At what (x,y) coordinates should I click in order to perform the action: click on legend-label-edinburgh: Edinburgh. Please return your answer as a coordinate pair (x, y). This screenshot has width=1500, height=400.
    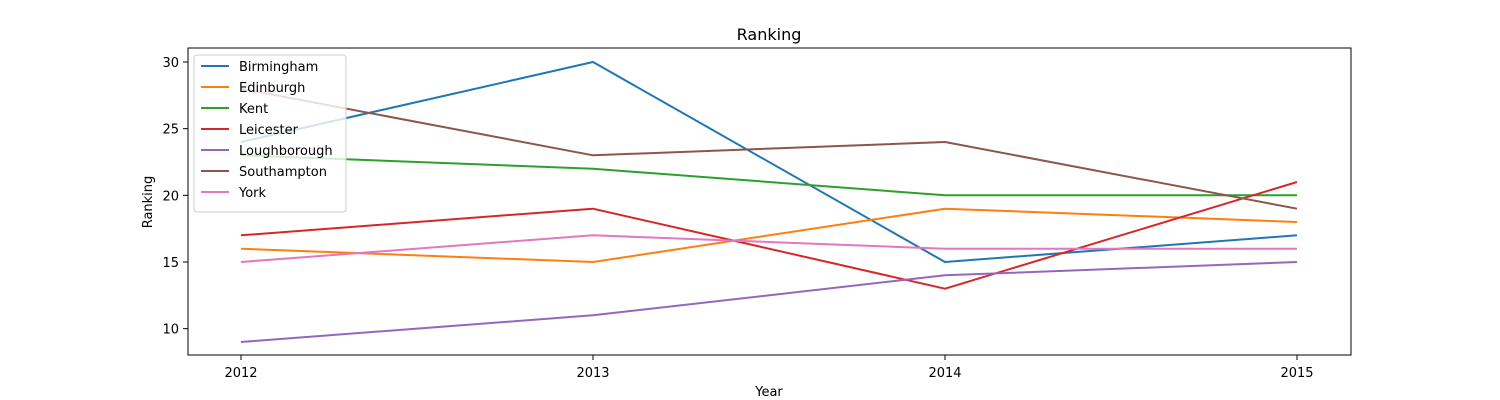
    Looking at the image, I should click on (272, 88).